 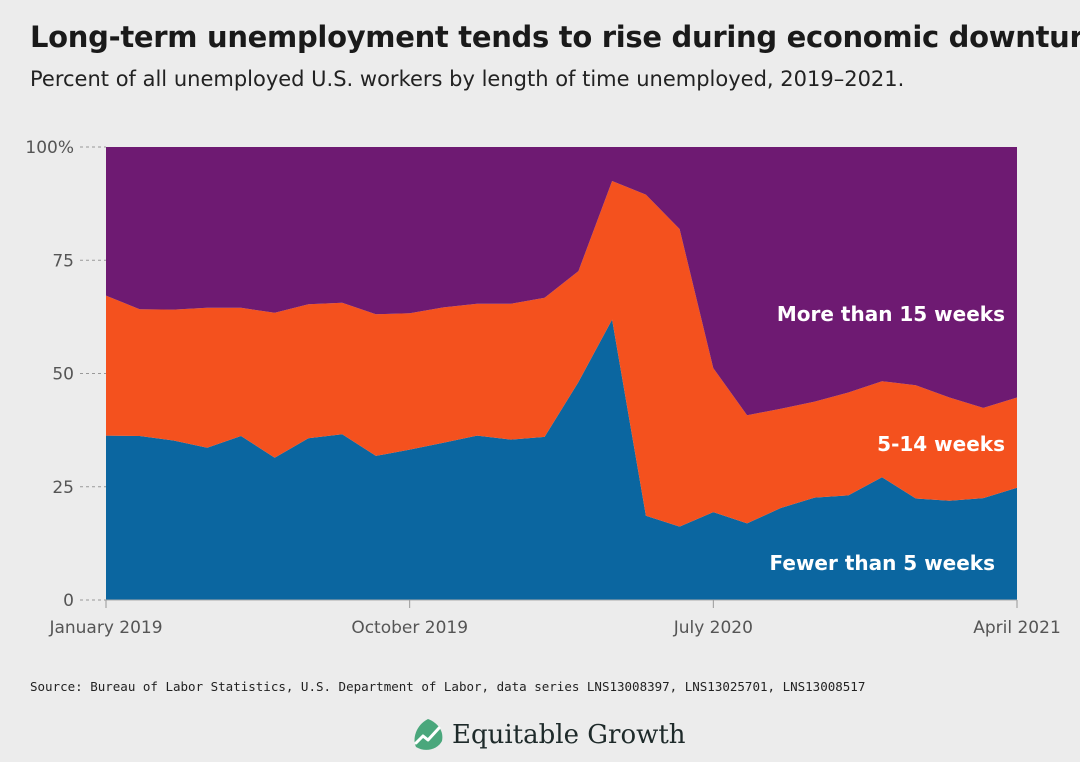 What do you see at coordinates (68, 601) in the screenshot?
I see `y-tick-label: 0` at bounding box center [68, 601].